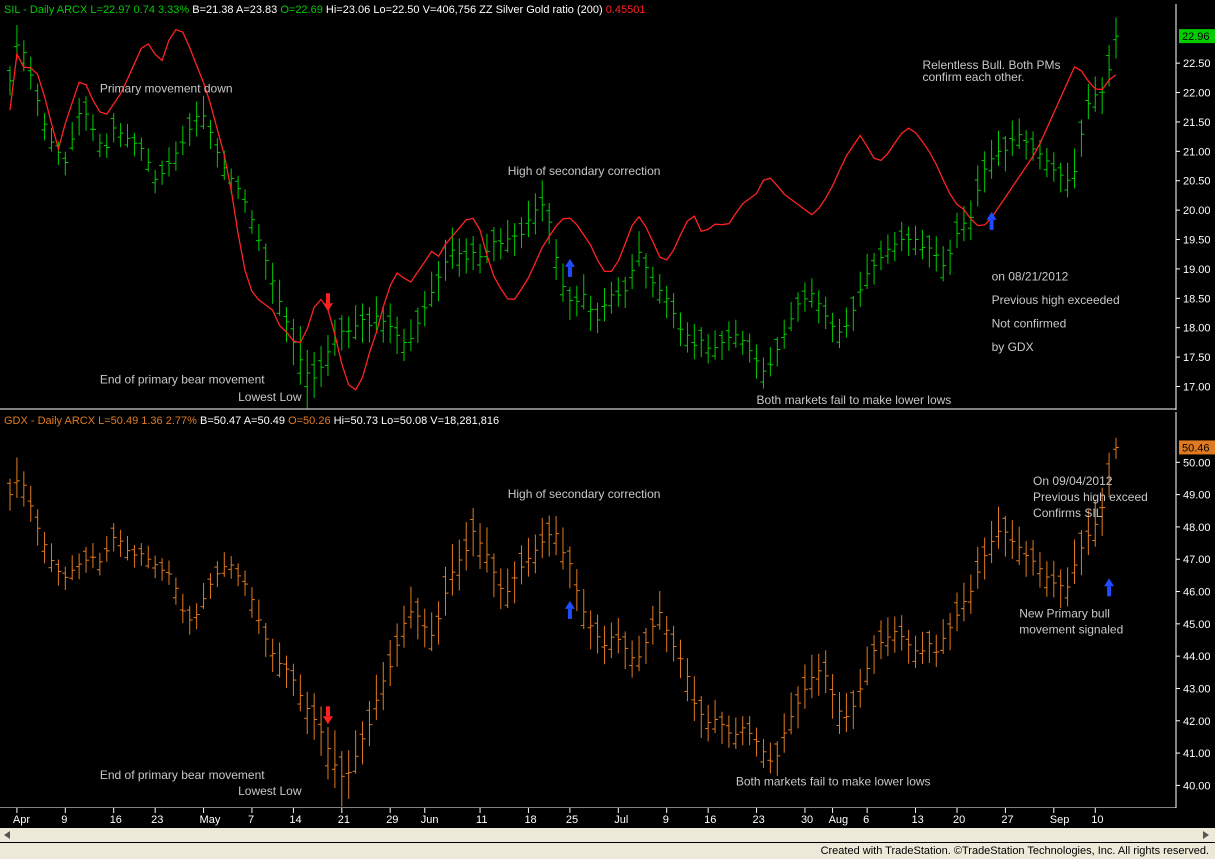 This screenshot has width=1215, height=859. What do you see at coordinates (1030, 277) in the screenshot?
I see `annotation-text: on 08/21/2012` at bounding box center [1030, 277].